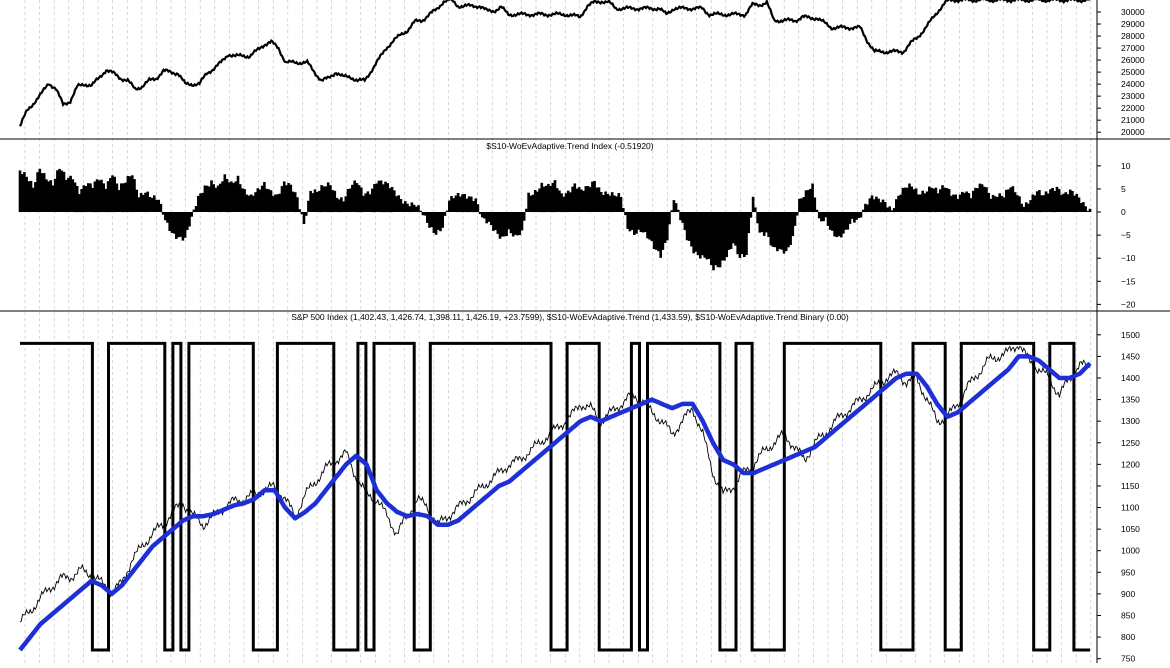 The image size is (1170, 668). I want to click on y-tick-label: 5, so click(1123, 189).